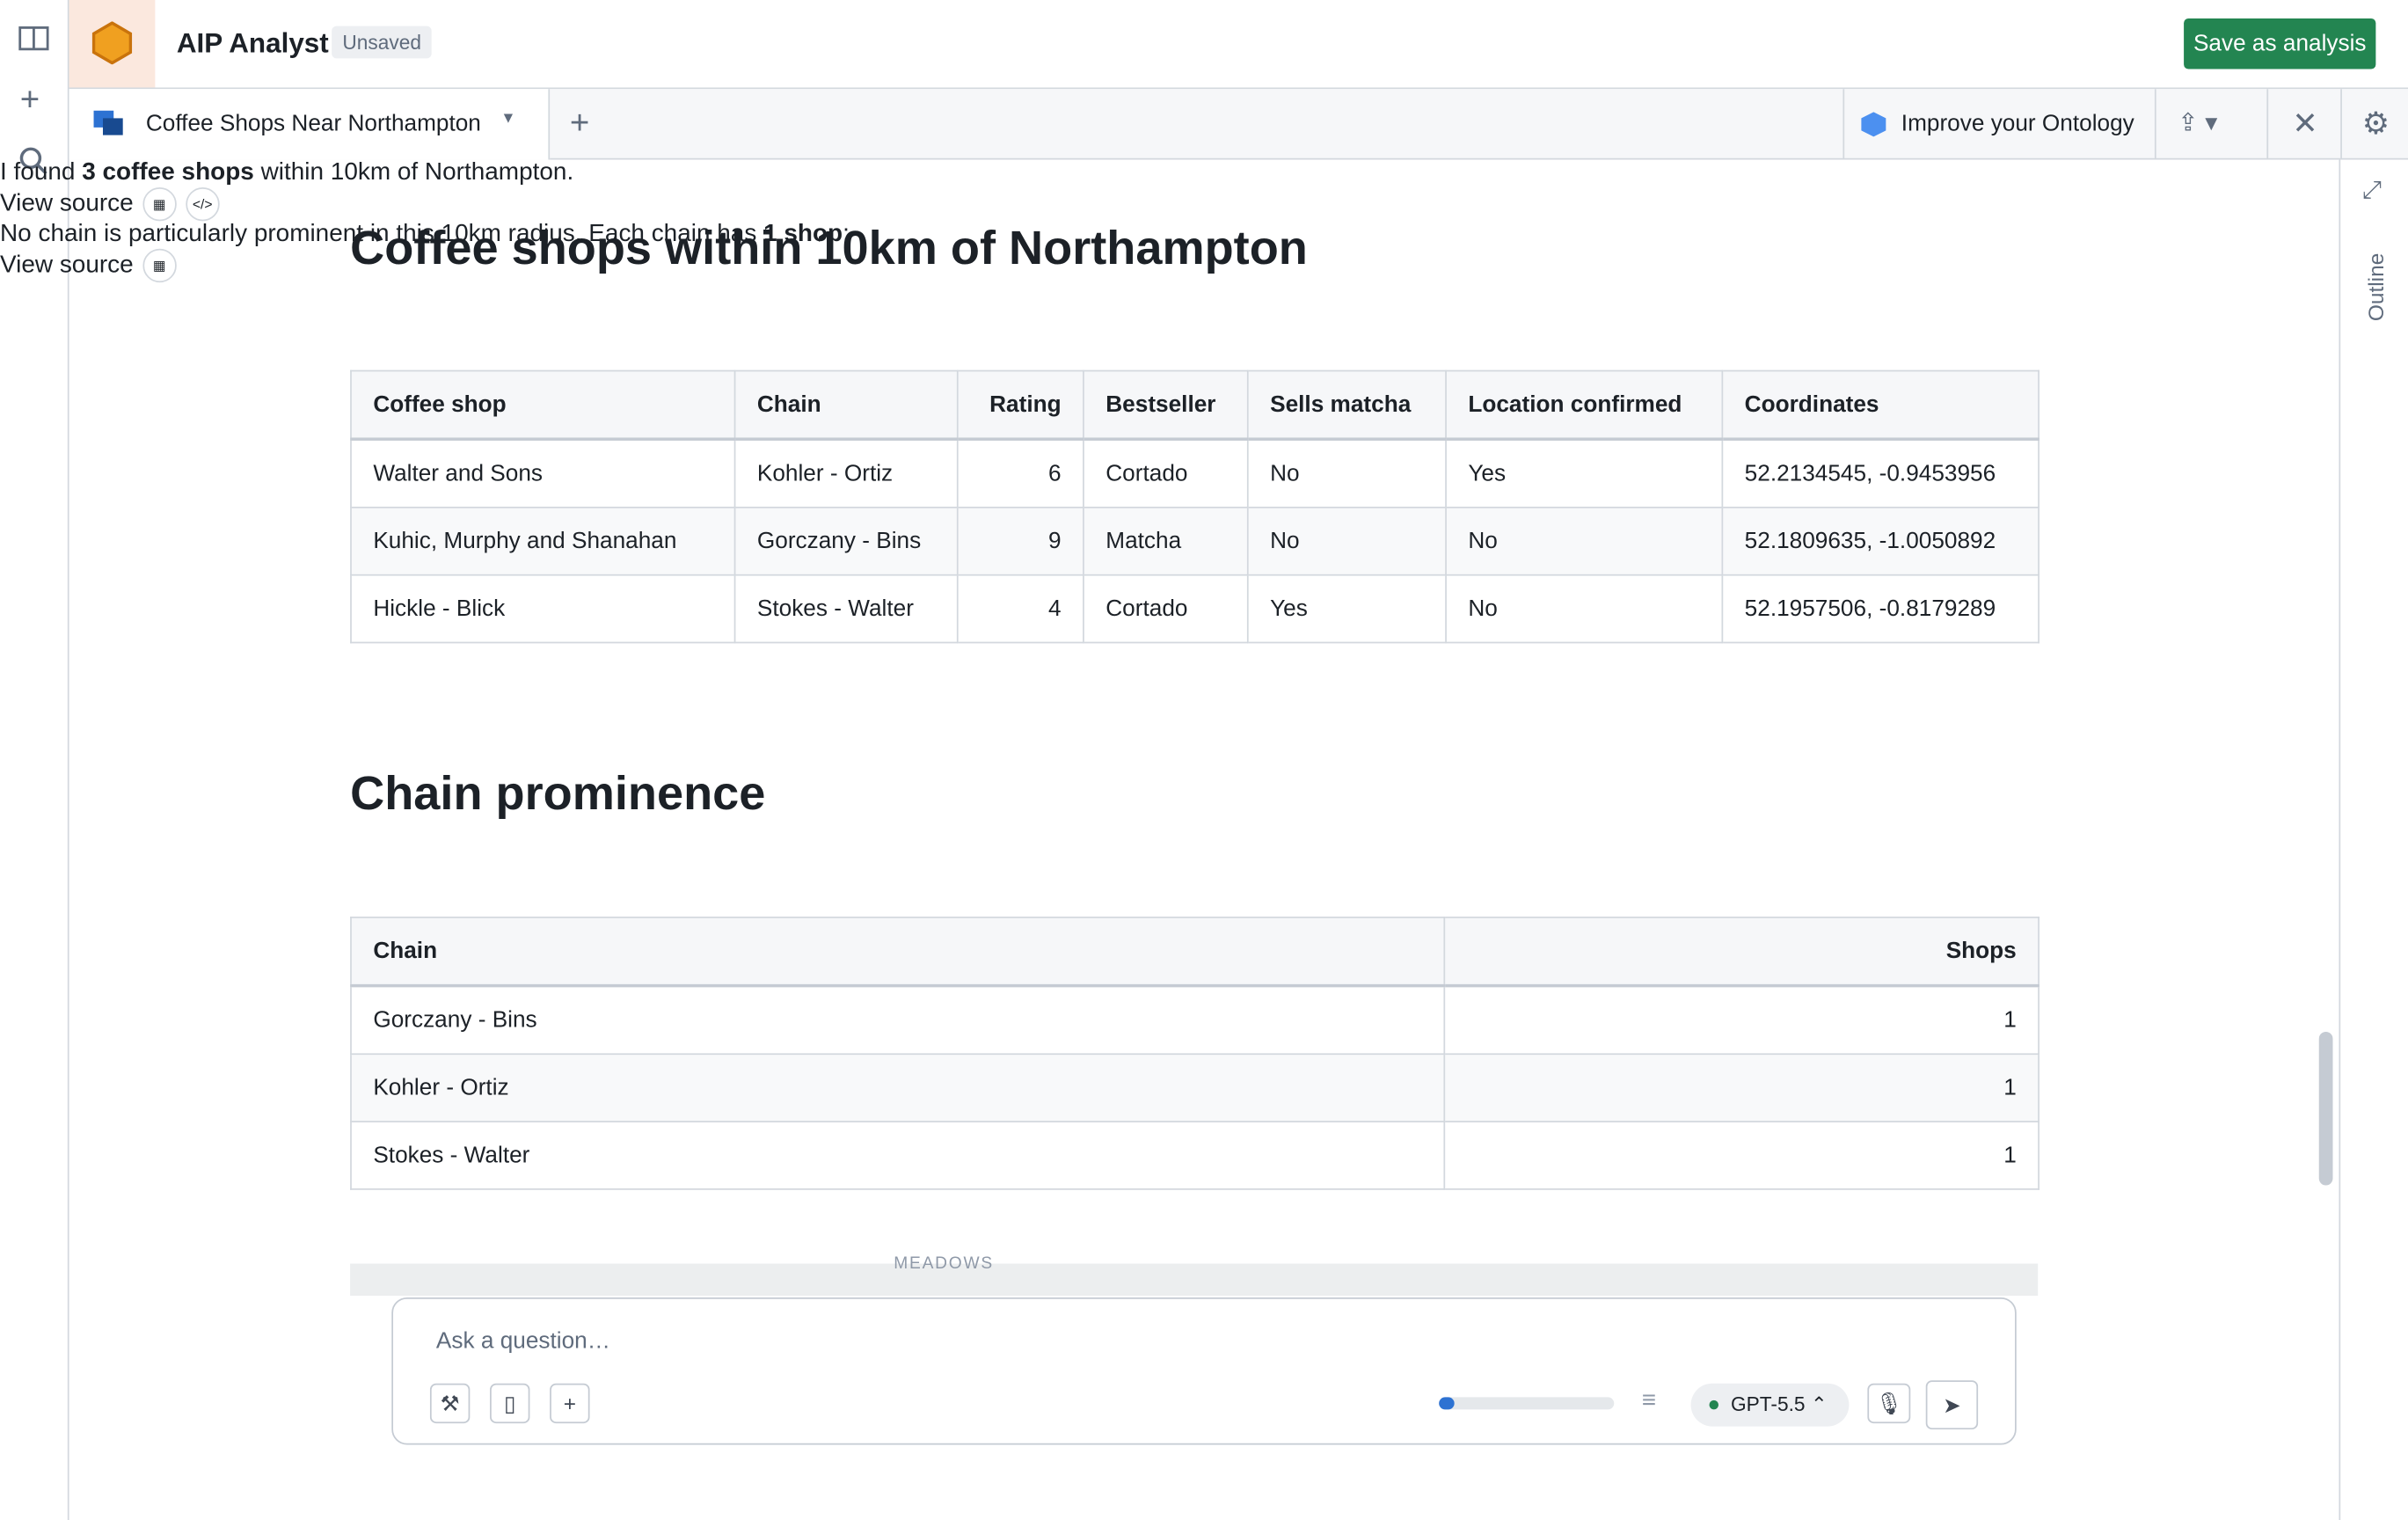 The height and width of the screenshot is (1520, 2408). Describe the element at coordinates (33, 161) in the screenshot. I see `search-icon` at that location.